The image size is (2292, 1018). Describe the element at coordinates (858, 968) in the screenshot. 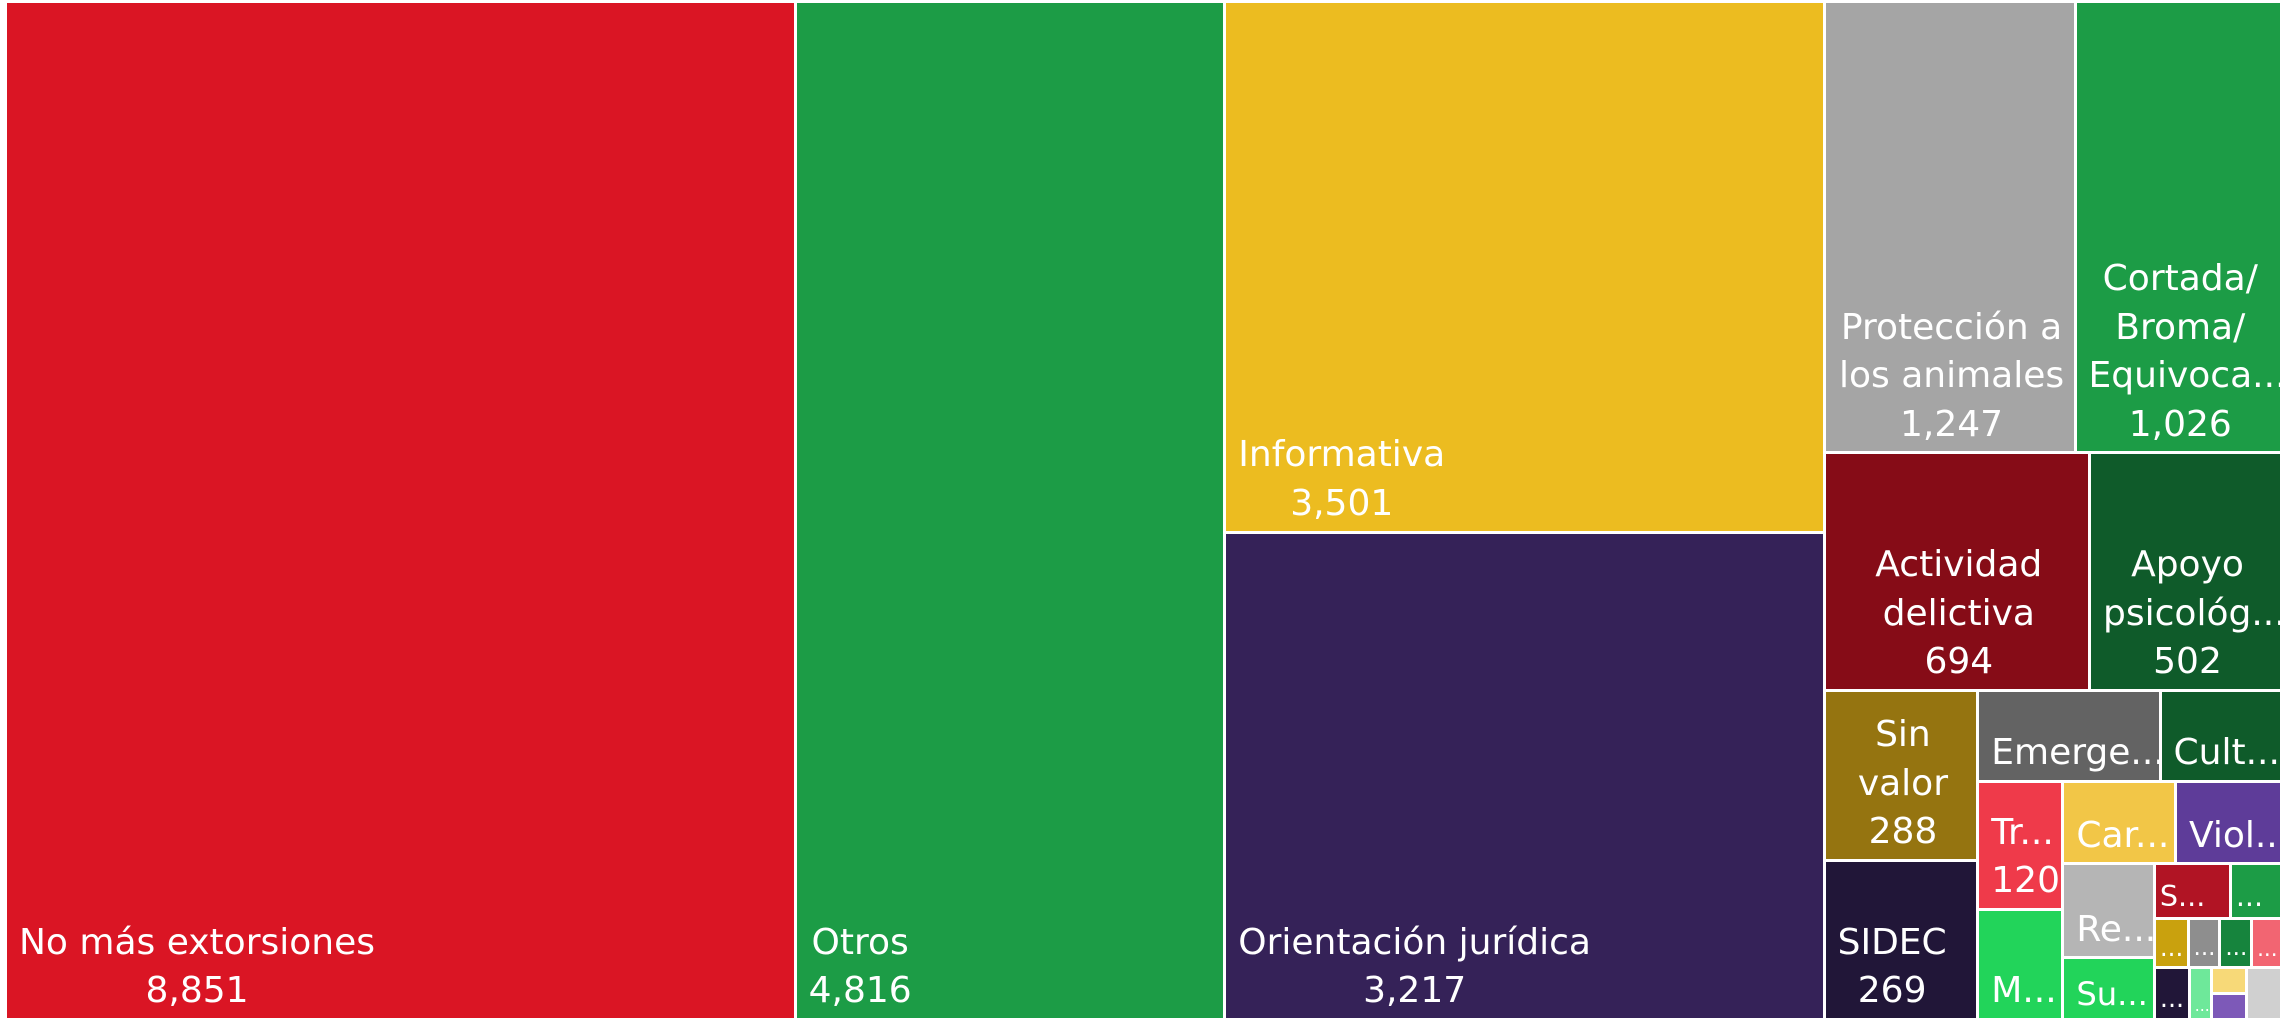

I see `tile-label-group: Otros 4,816` at that location.